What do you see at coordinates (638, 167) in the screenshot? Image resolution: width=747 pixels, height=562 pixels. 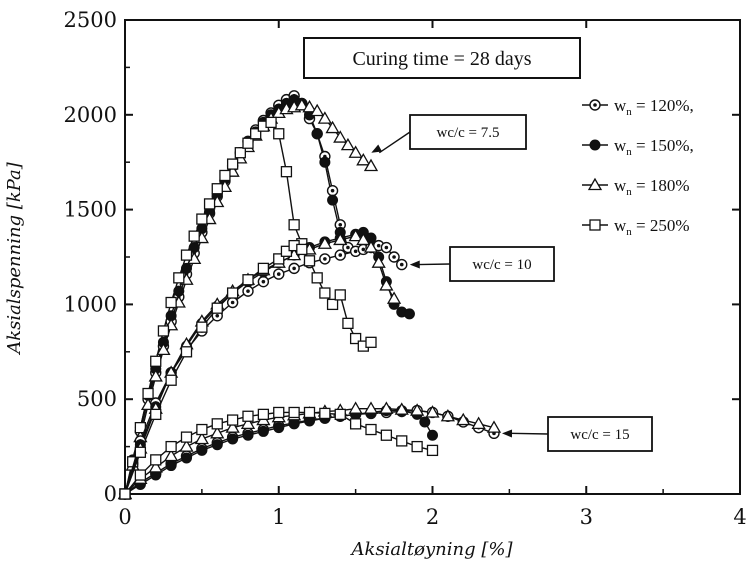 I see `legend: wn = 120%,wn = 150%,wn = 180%wn = 250%` at bounding box center [638, 167].